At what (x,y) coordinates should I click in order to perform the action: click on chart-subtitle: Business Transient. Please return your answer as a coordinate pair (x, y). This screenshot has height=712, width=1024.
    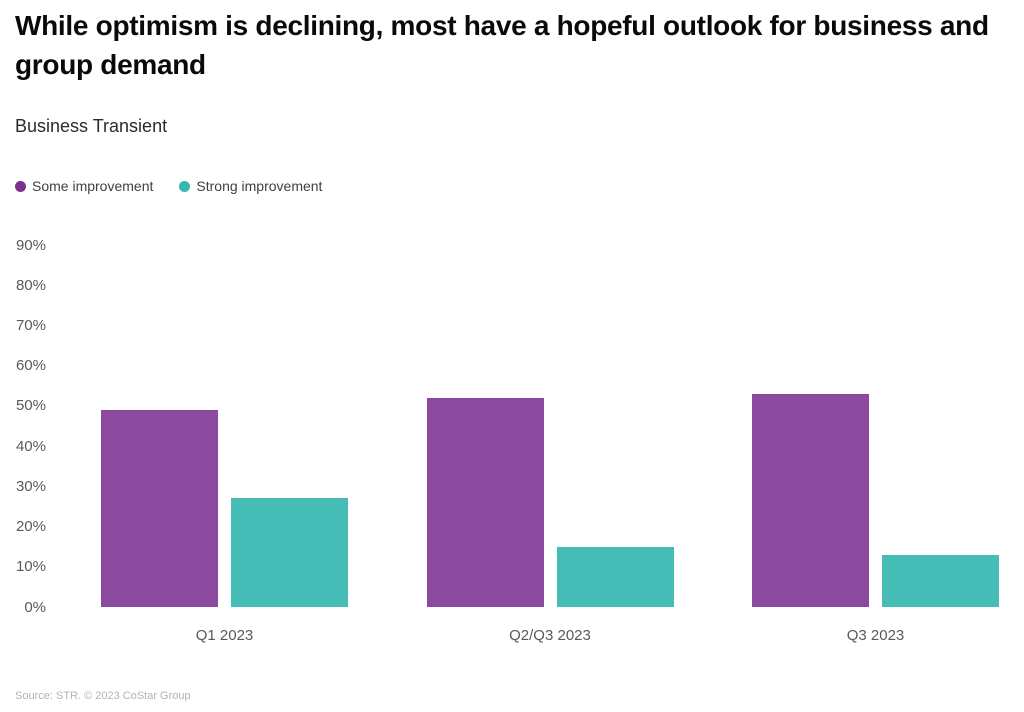
    Looking at the image, I should click on (91, 126).